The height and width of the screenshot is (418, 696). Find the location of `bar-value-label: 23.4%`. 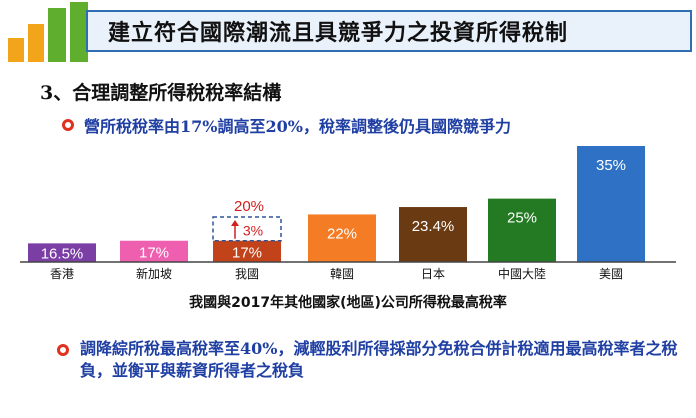

bar-value-label: 23.4% is located at coordinates (433, 226).